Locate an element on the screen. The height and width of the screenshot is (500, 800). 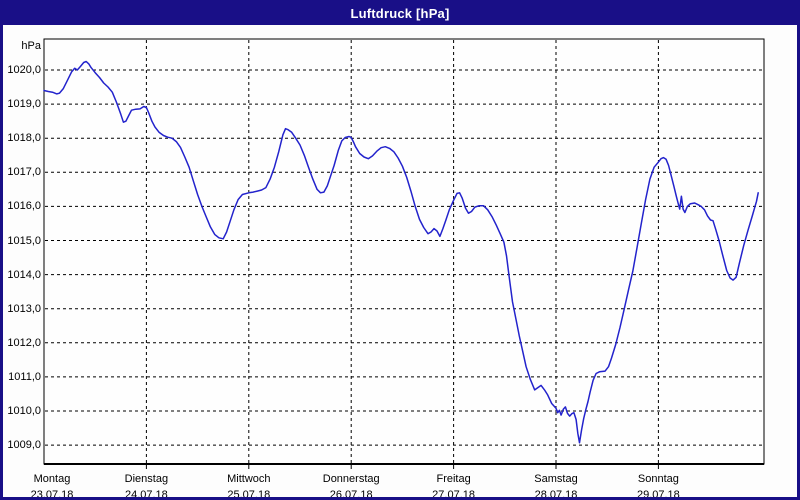
y-tick-label: 1019,0 is located at coordinates (24, 104).